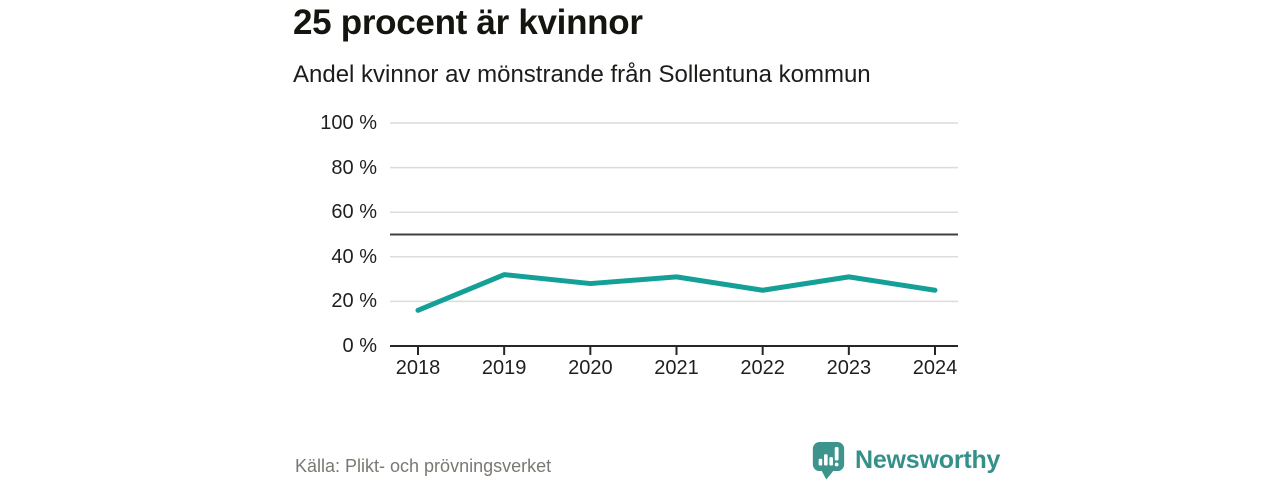  Describe the element at coordinates (348, 123) in the screenshot. I see `y-axis-label: 100 %` at that location.